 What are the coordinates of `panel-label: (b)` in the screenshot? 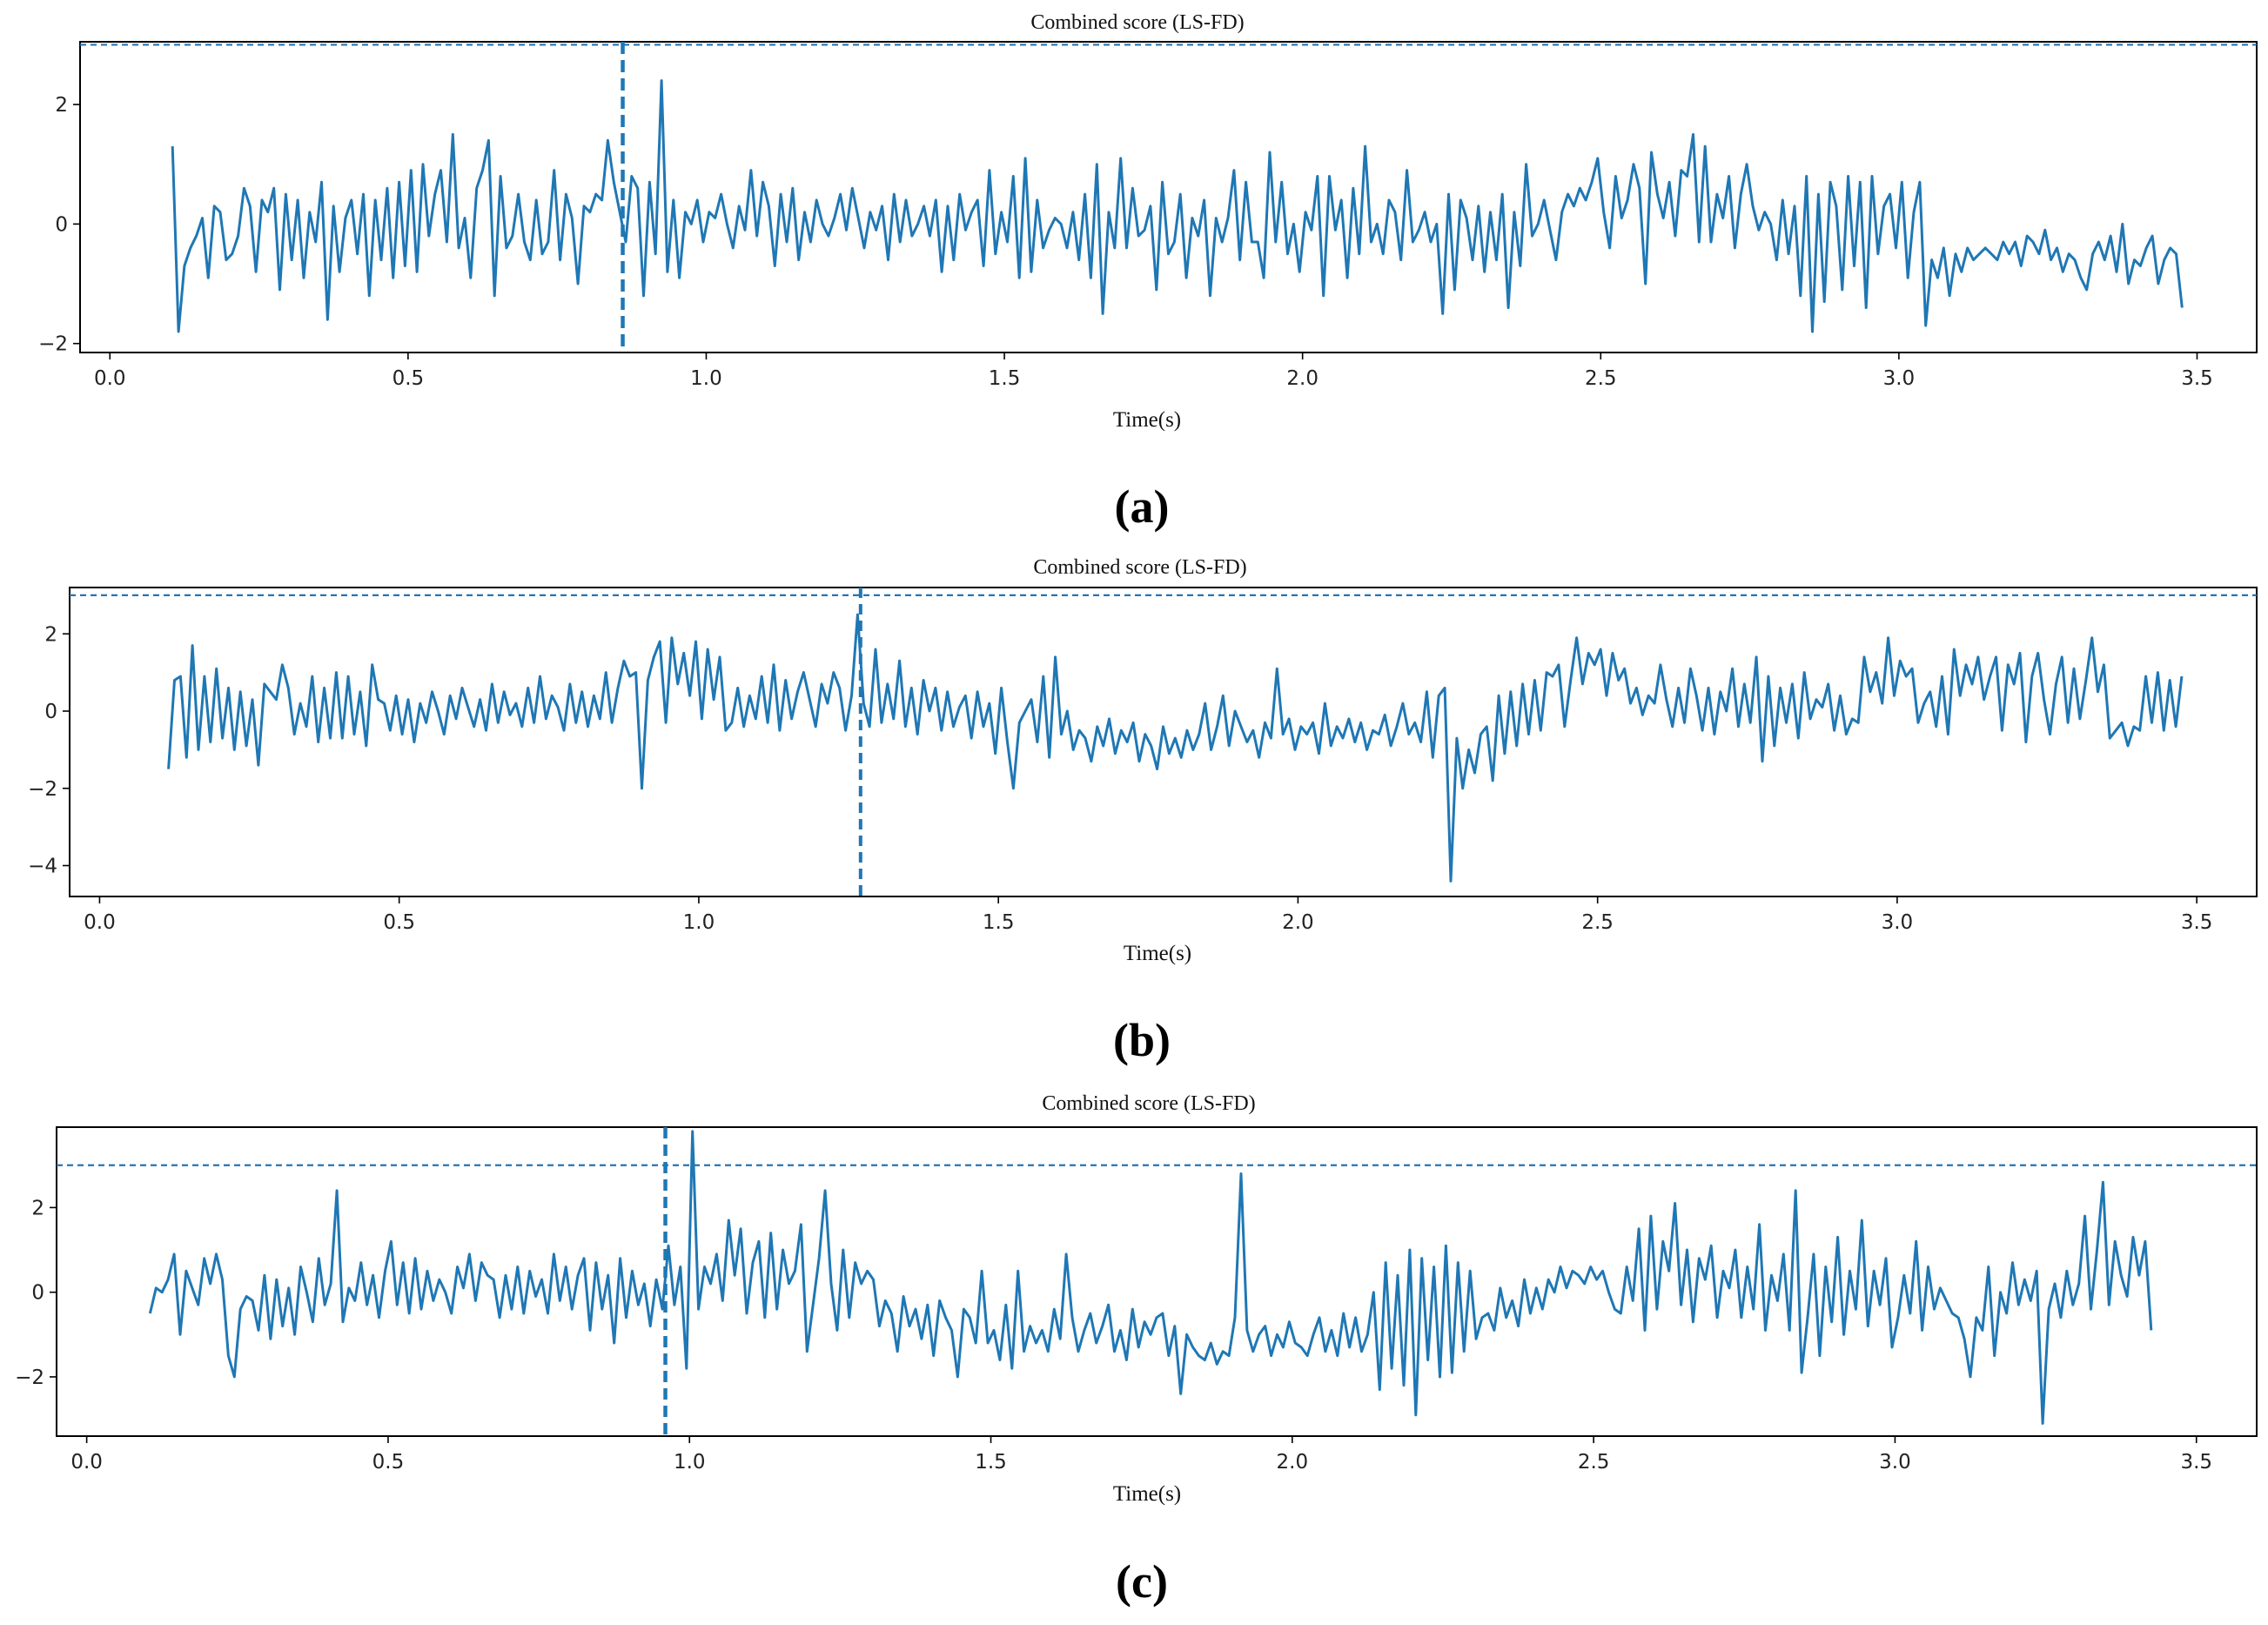 It's located at (1142, 1040).